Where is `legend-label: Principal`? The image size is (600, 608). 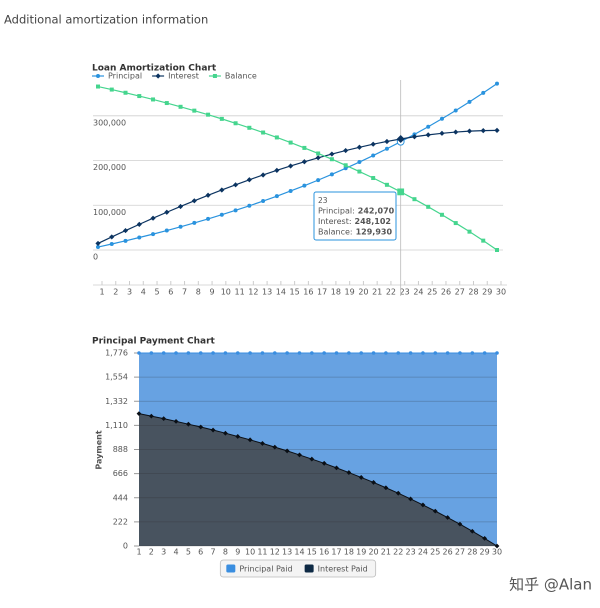 legend-label: Principal is located at coordinates (125, 76).